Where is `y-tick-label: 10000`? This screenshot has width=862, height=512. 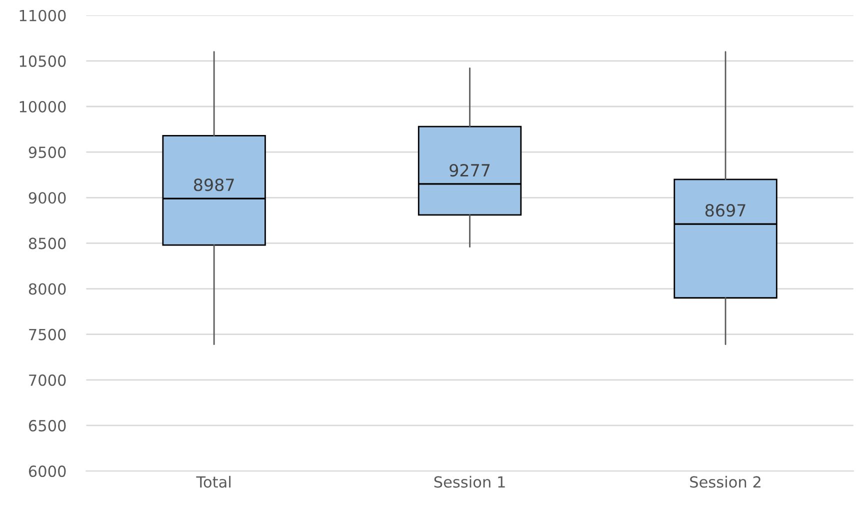
y-tick-label: 10000 is located at coordinates (43, 106).